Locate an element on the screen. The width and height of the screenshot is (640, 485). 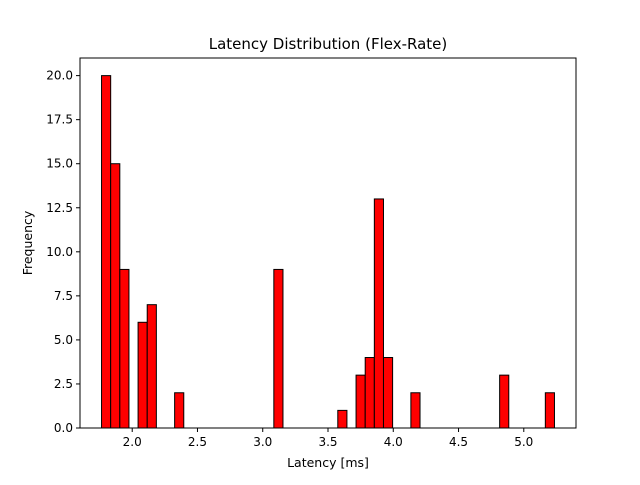
y-ticks: 0.0 2.5 5.0 7.5 10.0 12.5 15.0 17.5 20.0 is located at coordinates (63, 252).